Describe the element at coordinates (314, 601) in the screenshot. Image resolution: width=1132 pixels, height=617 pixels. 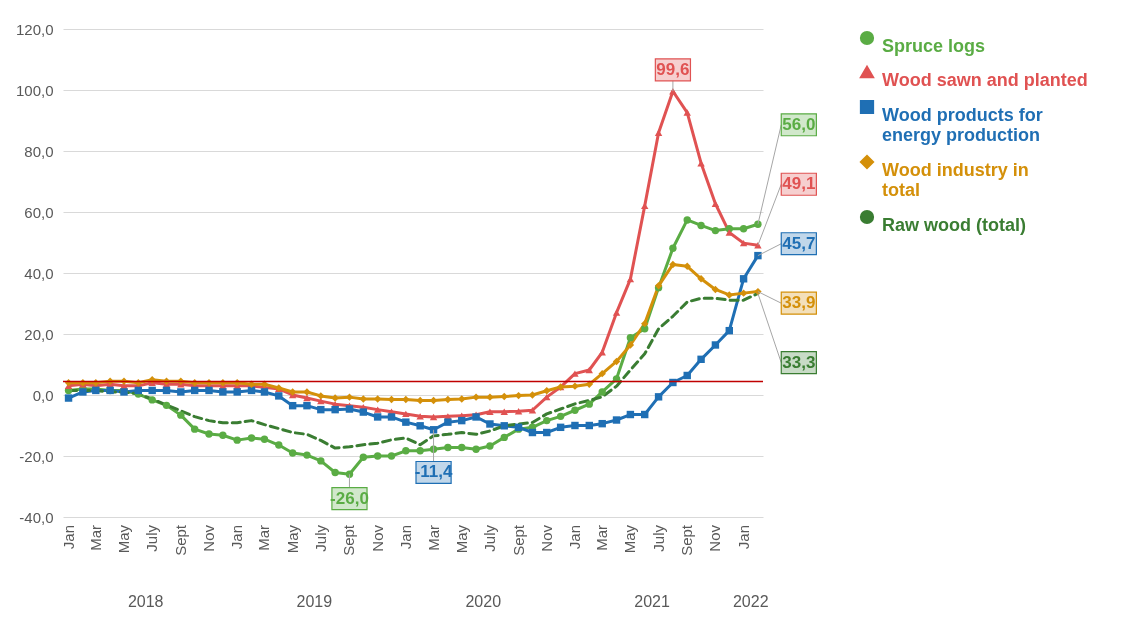
I see `text: 2019` at that location.